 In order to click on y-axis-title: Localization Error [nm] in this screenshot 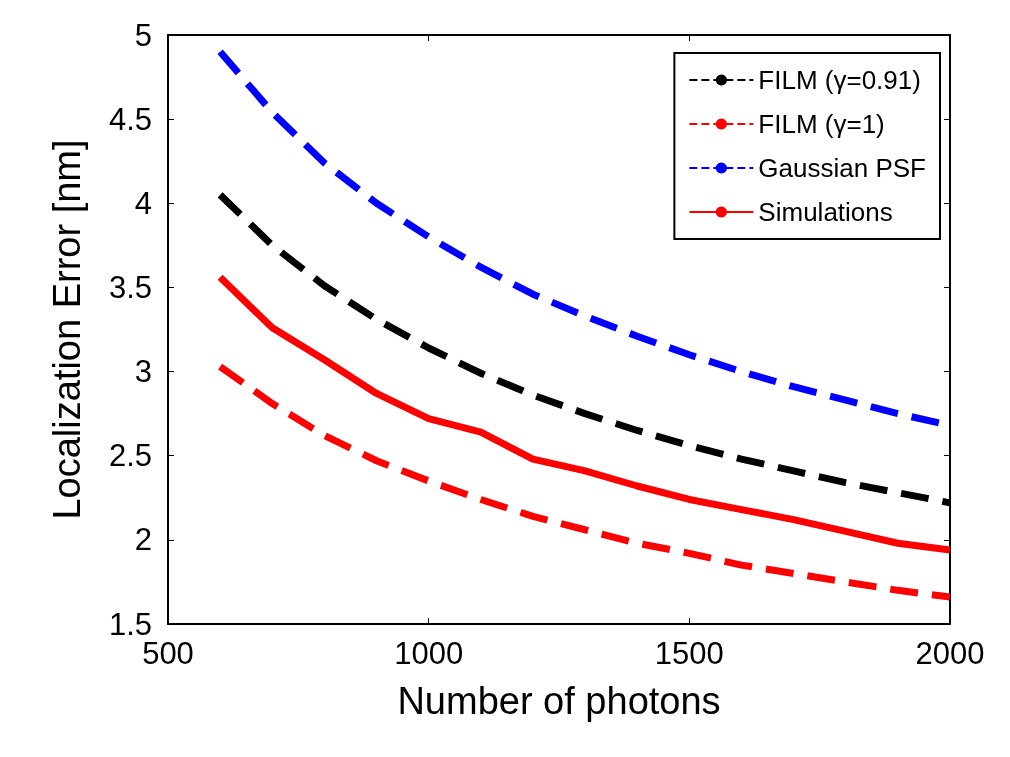, I will do `click(67, 329)`.